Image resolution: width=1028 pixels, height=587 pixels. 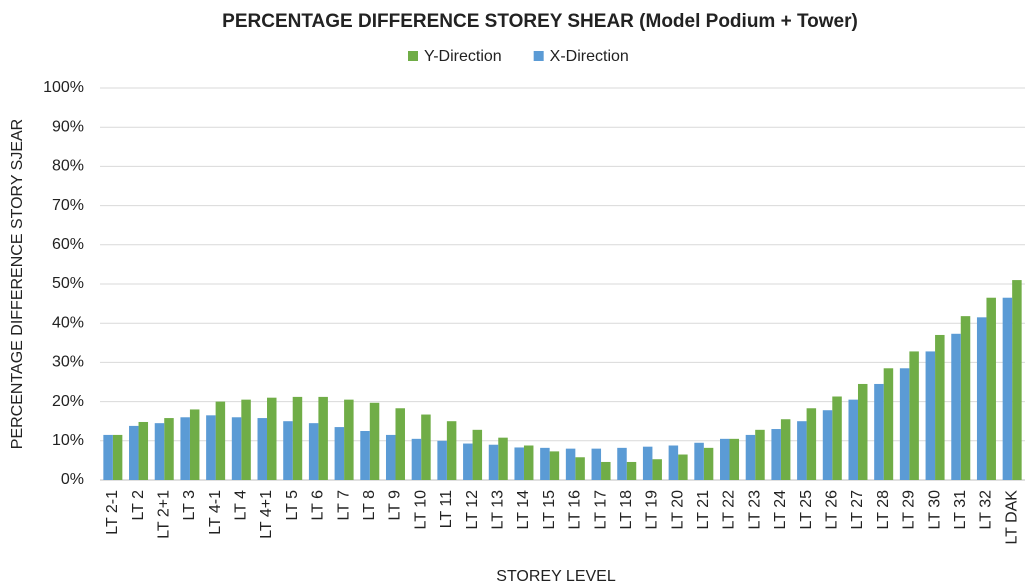 I want to click on x-tick-label: LT 10, so click(x=420, y=510).